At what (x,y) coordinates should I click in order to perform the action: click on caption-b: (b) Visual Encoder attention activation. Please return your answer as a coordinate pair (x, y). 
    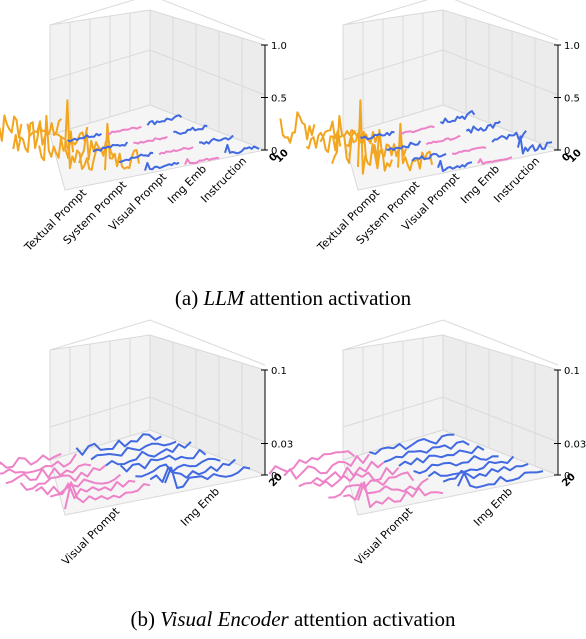
    Looking at the image, I should click on (293, 619).